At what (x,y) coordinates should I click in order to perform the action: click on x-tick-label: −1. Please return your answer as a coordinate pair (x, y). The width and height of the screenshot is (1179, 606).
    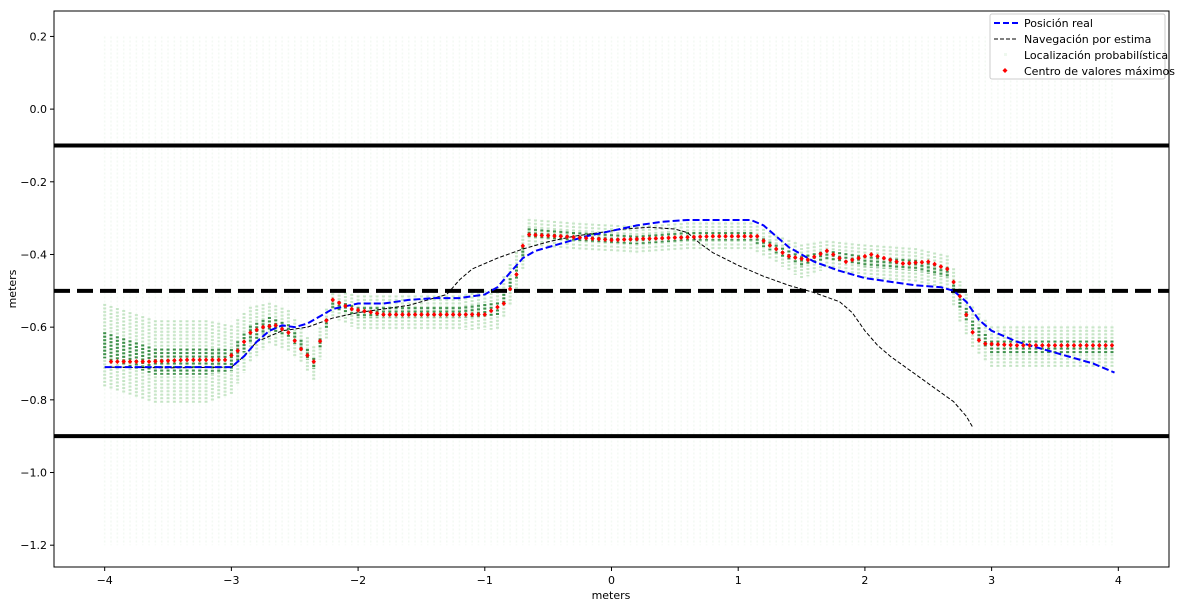
    Looking at the image, I should click on (485, 580).